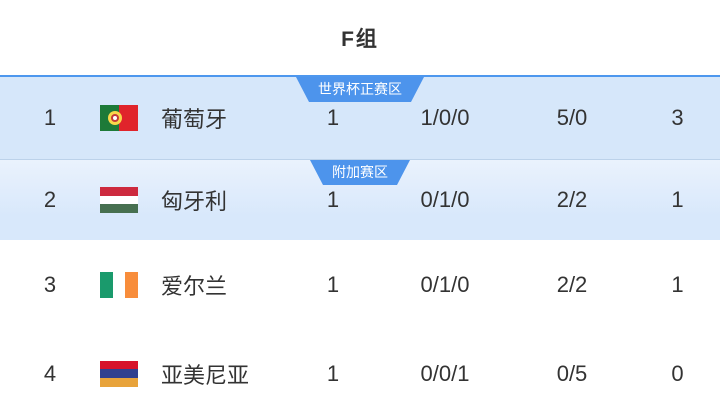 The width and height of the screenshot is (720, 417). Describe the element at coordinates (572, 117) in the screenshot. I see `goals-value: 5/0` at that location.